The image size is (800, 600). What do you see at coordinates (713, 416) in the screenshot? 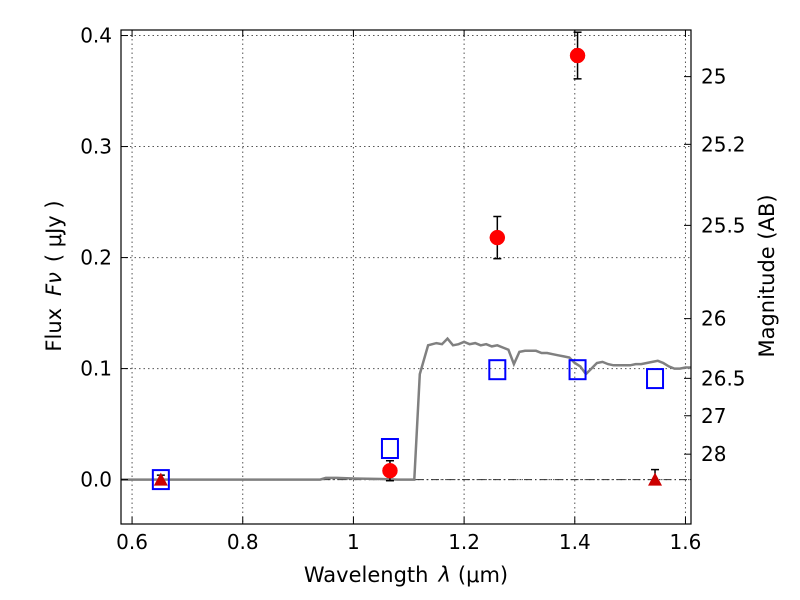
I see `right-tick-label: 27` at bounding box center [713, 416].